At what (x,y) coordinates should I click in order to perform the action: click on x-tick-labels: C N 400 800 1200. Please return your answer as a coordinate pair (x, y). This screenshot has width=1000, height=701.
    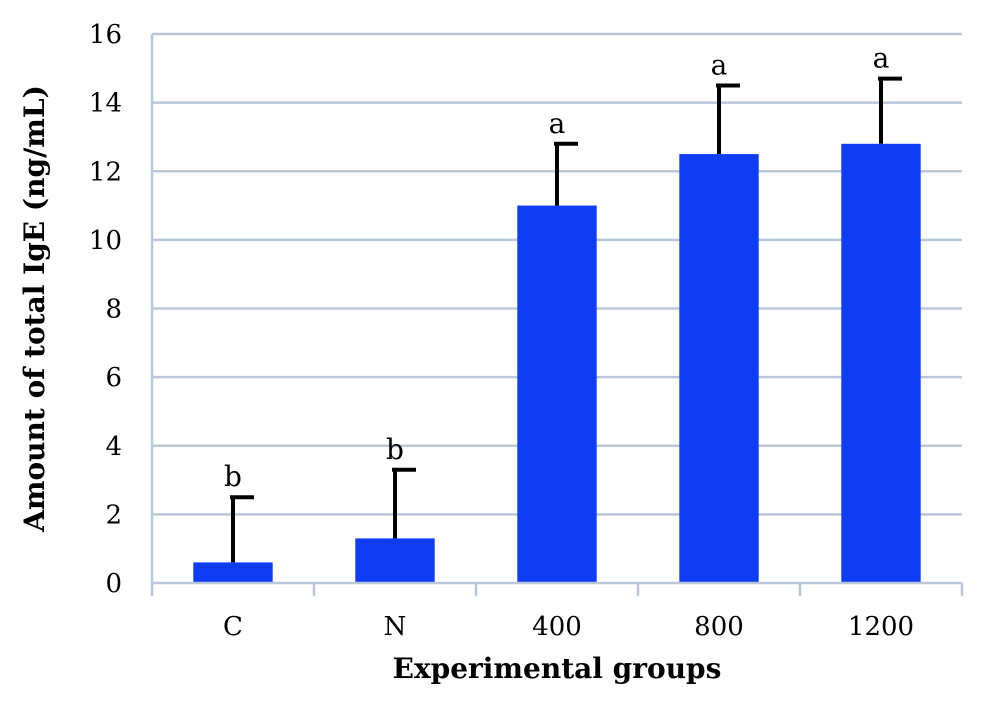
    Looking at the image, I should click on (568, 627).